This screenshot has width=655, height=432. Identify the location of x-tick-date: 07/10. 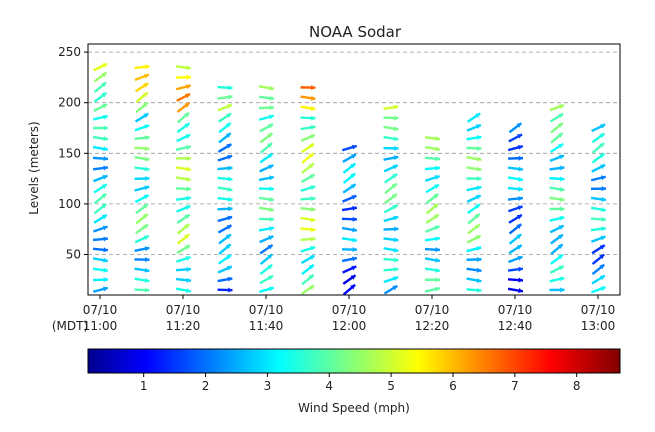
(432, 310).